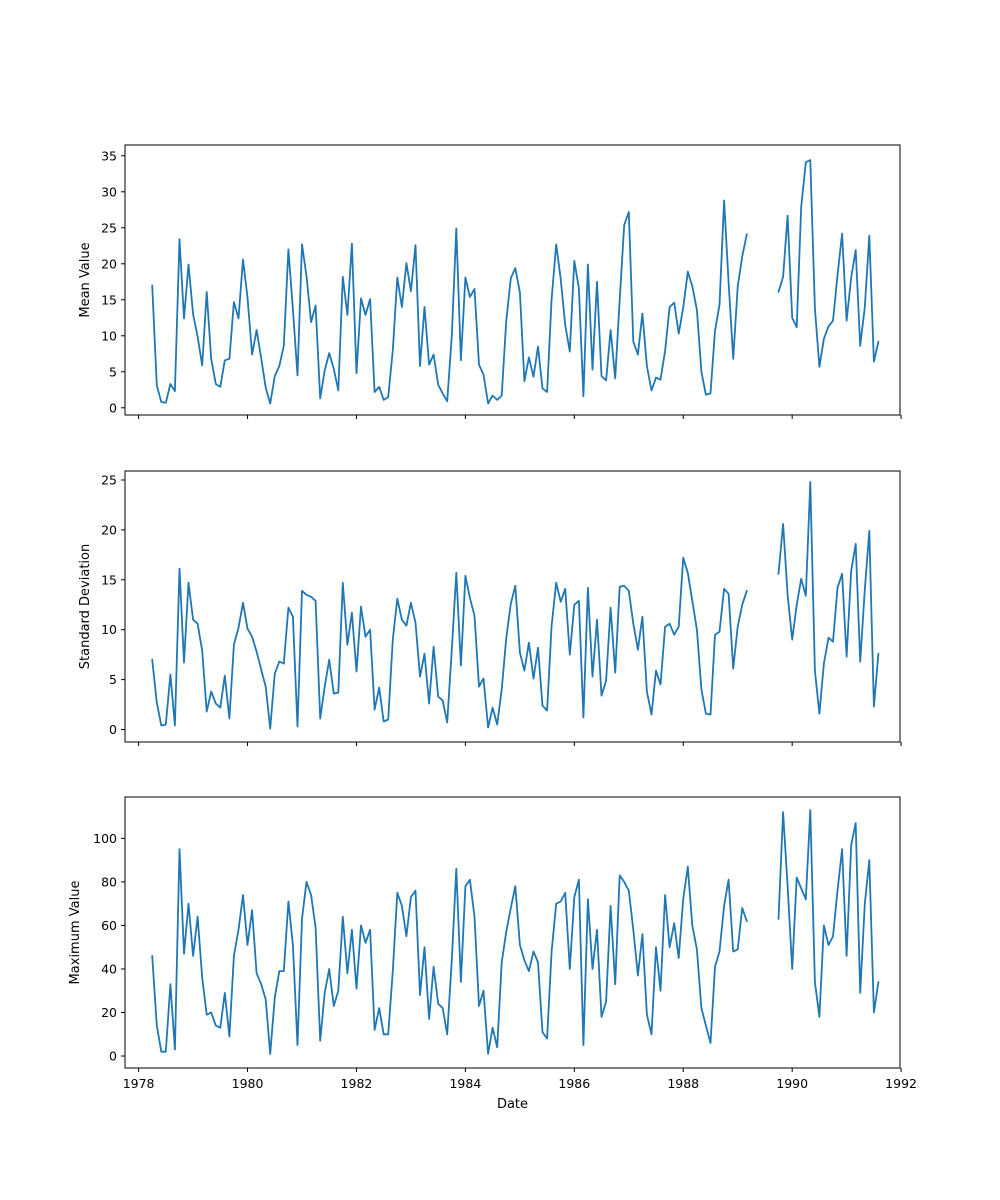  Describe the element at coordinates (357, 1083) in the screenshot. I see `x-tick-label: 1982` at that location.